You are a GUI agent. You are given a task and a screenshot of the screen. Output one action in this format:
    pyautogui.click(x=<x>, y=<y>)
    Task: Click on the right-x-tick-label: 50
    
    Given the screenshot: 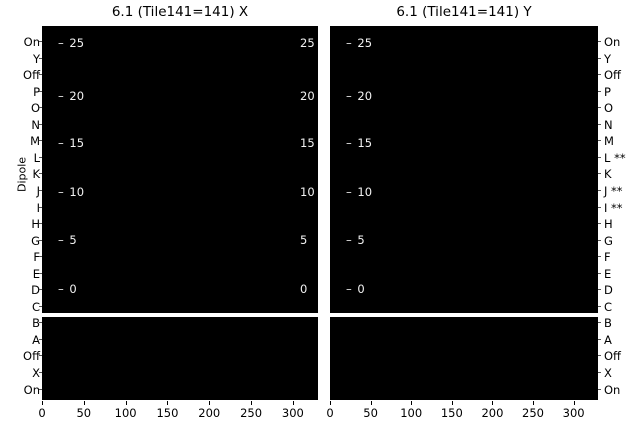 What is the action you would take?
    pyautogui.click(x=370, y=413)
    